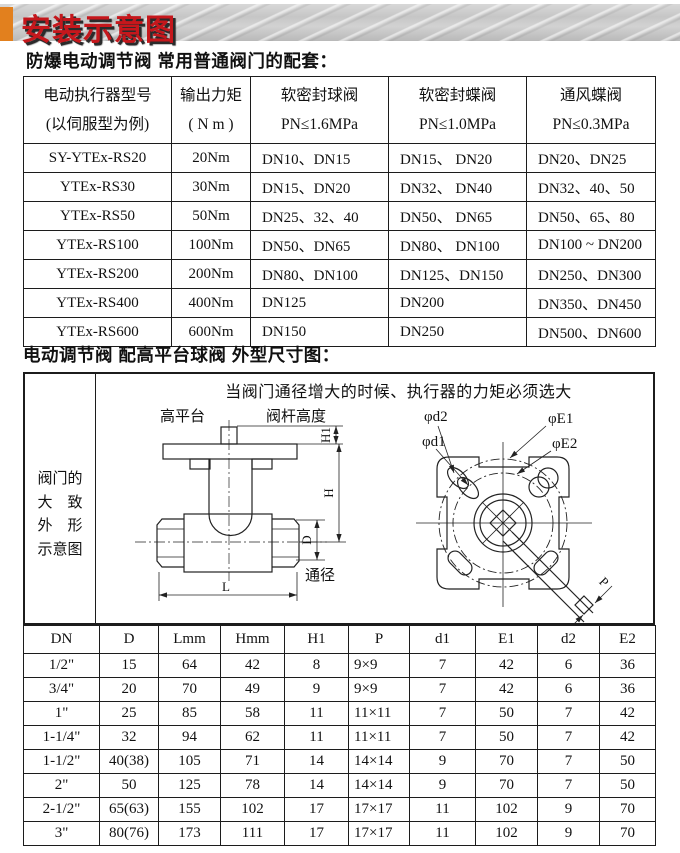  What do you see at coordinates (189, 713) in the screenshot?
I see `table-cell: 85` at bounding box center [189, 713].